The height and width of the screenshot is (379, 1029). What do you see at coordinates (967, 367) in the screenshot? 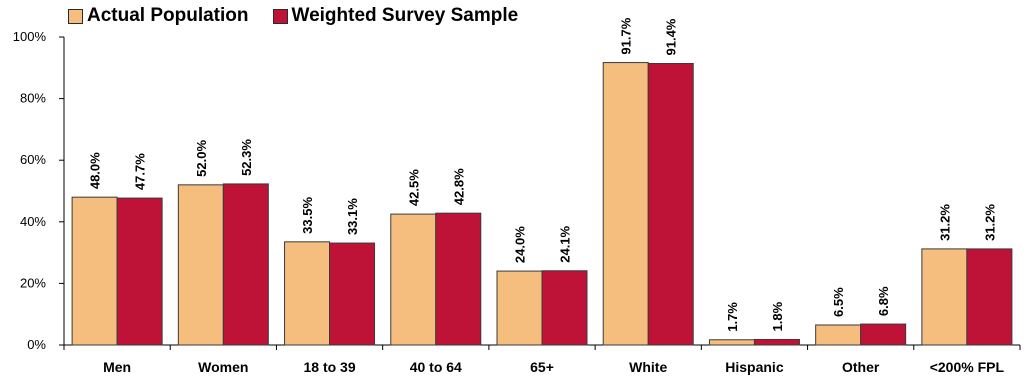
I see `x-category-label: <200% FPL` at bounding box center [967, 367].